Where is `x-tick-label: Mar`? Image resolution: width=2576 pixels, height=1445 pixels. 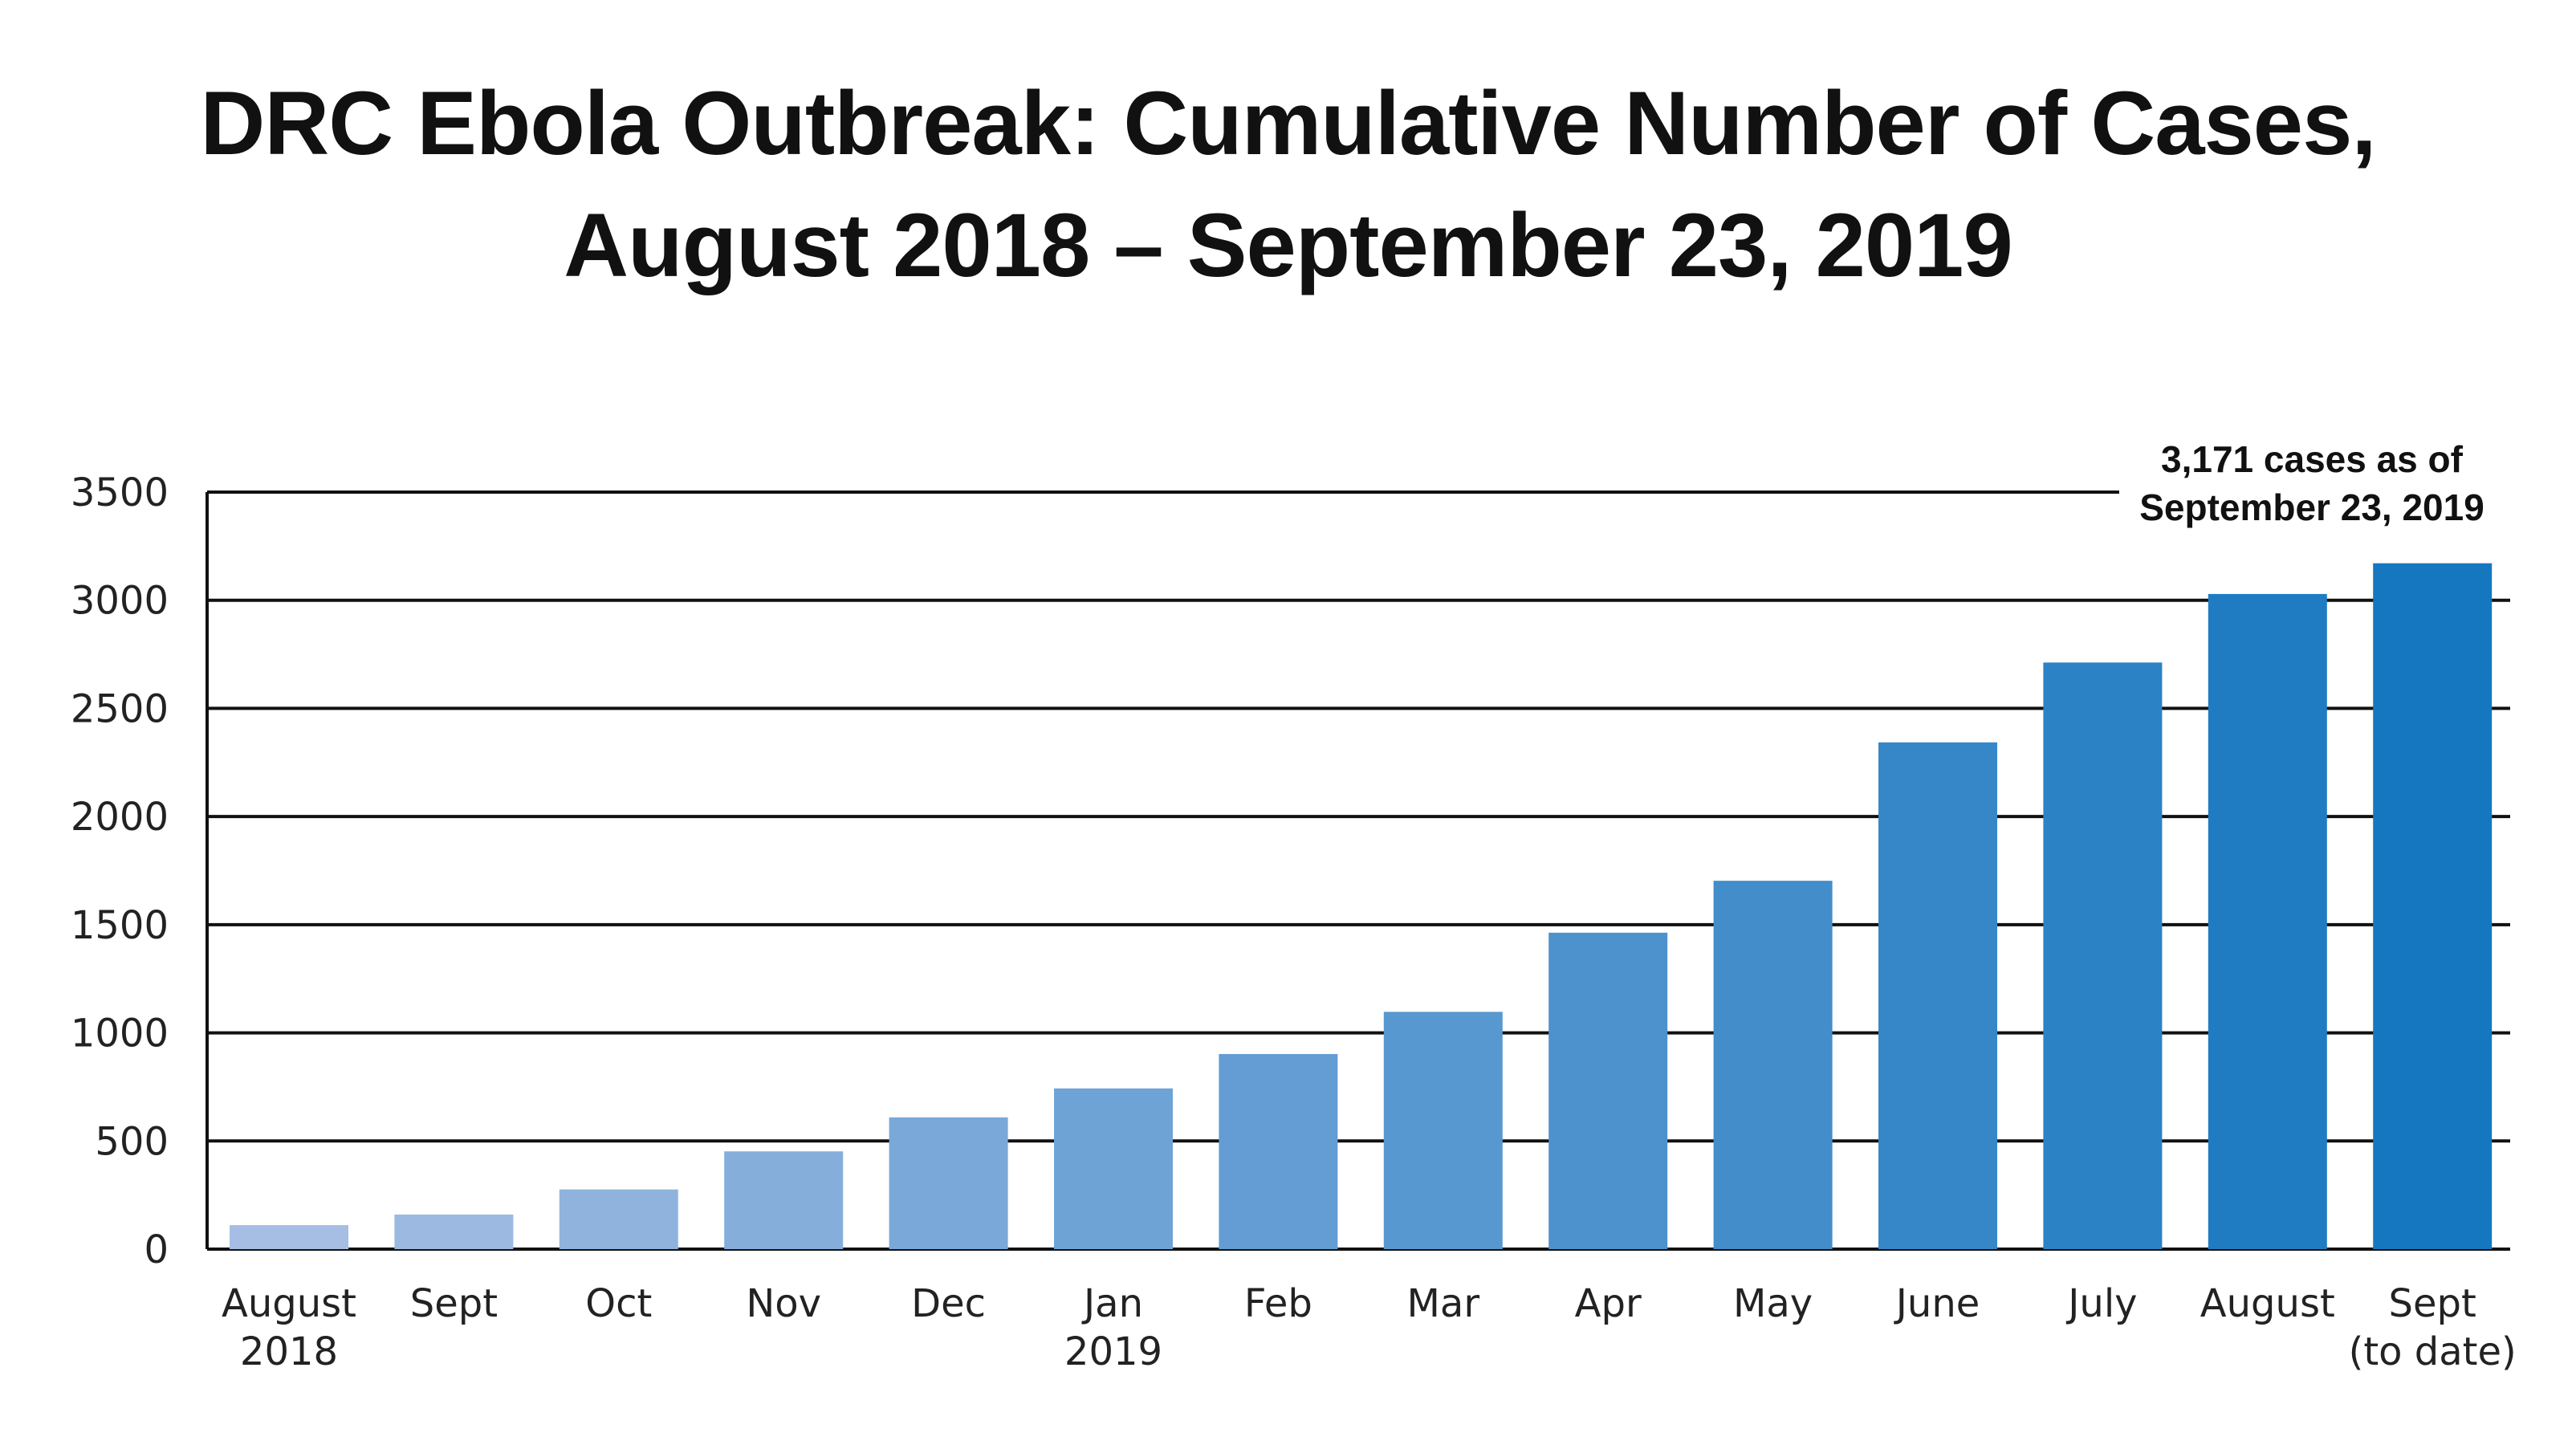
x-tick-label: Mar is located at coordinates (1443, 1303).